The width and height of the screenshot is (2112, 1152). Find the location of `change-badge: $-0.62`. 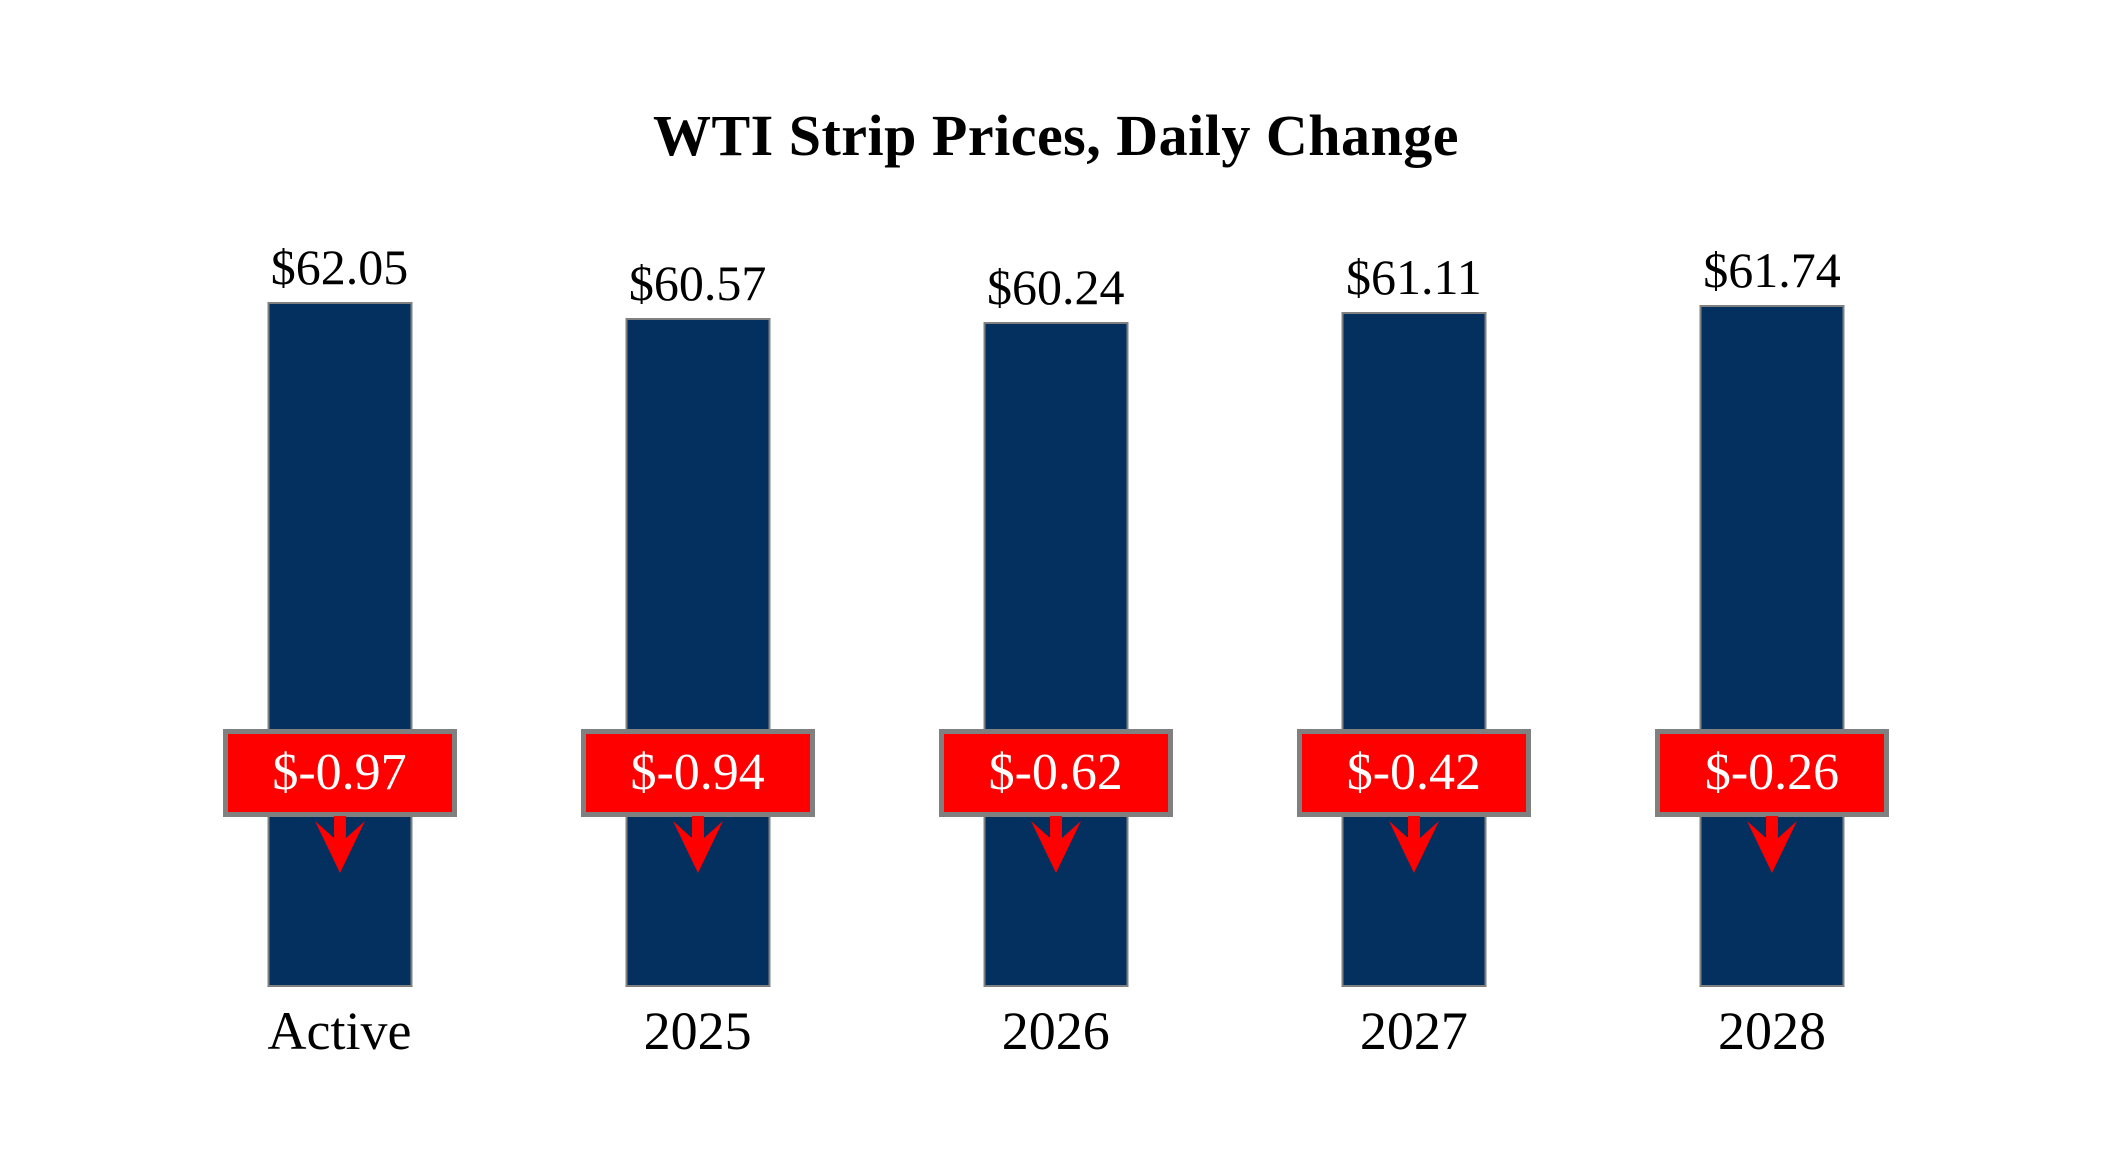

change-badge: $-0.62 is located at coordinates (1055, 773).